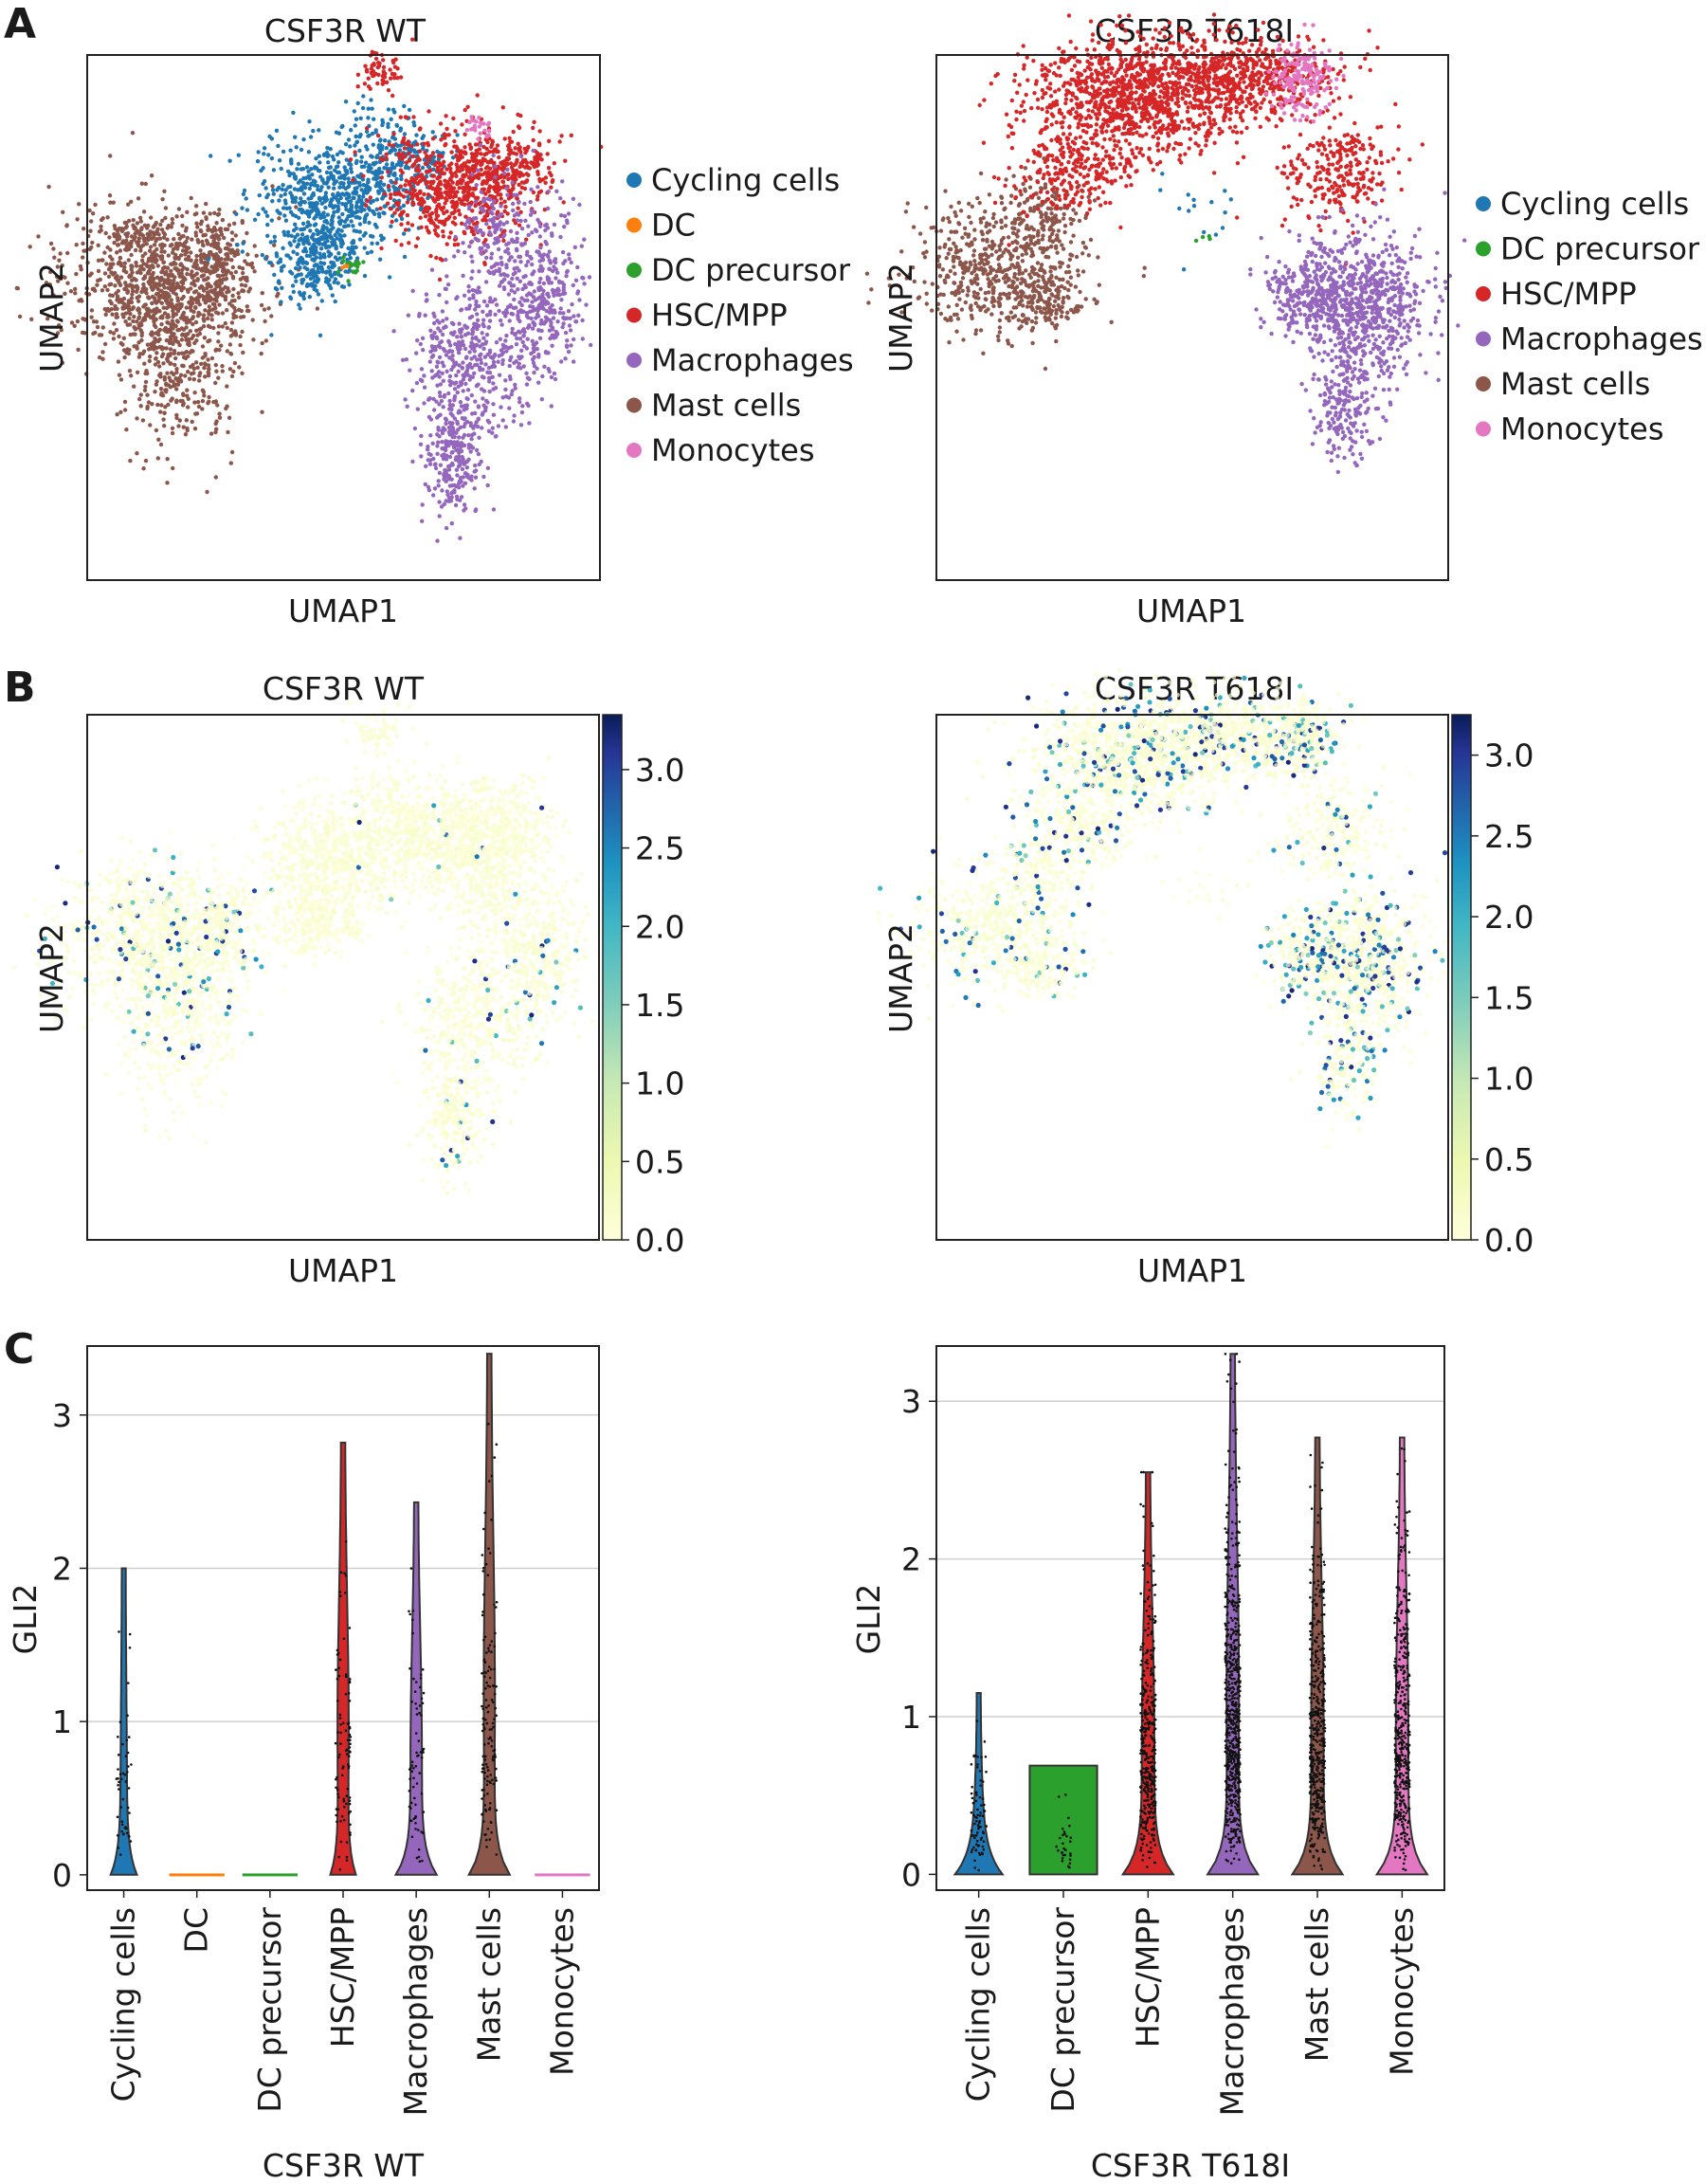  What do you see at coordinates (745, 180) in the screenshot?
I see `legend-label: Cycling cells` at bounding box center [745, 180].